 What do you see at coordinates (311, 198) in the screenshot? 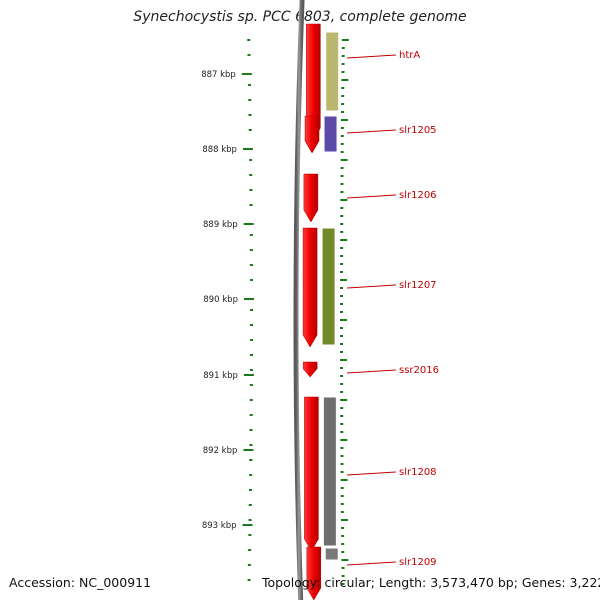
I see `gene-arrow-slr1206` at bounding box center [311, 198].